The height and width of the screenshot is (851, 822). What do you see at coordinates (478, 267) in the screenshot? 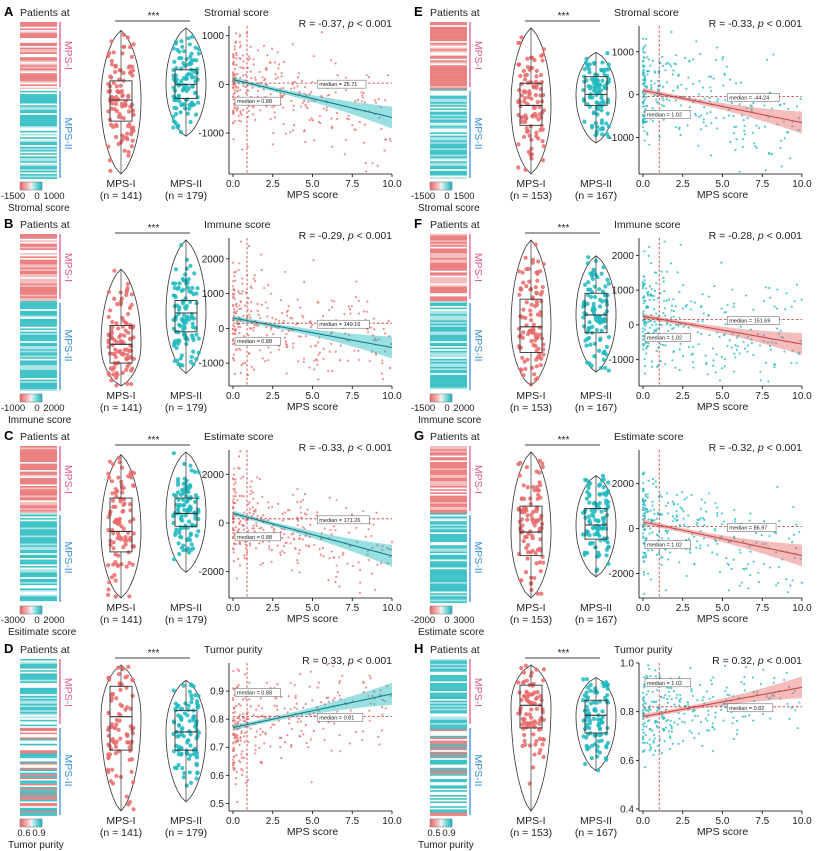
I see `group1-side-label: MPS-I` at bounding box center [478, 267].